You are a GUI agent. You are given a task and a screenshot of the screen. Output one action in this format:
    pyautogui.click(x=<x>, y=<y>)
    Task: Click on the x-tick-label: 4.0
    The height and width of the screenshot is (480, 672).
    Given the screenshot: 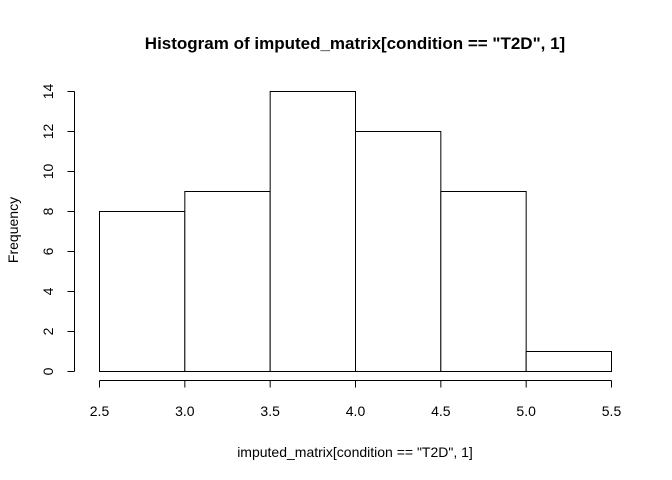 What is the action you would take?
    pyautogui.click(x=356, y=411)
    